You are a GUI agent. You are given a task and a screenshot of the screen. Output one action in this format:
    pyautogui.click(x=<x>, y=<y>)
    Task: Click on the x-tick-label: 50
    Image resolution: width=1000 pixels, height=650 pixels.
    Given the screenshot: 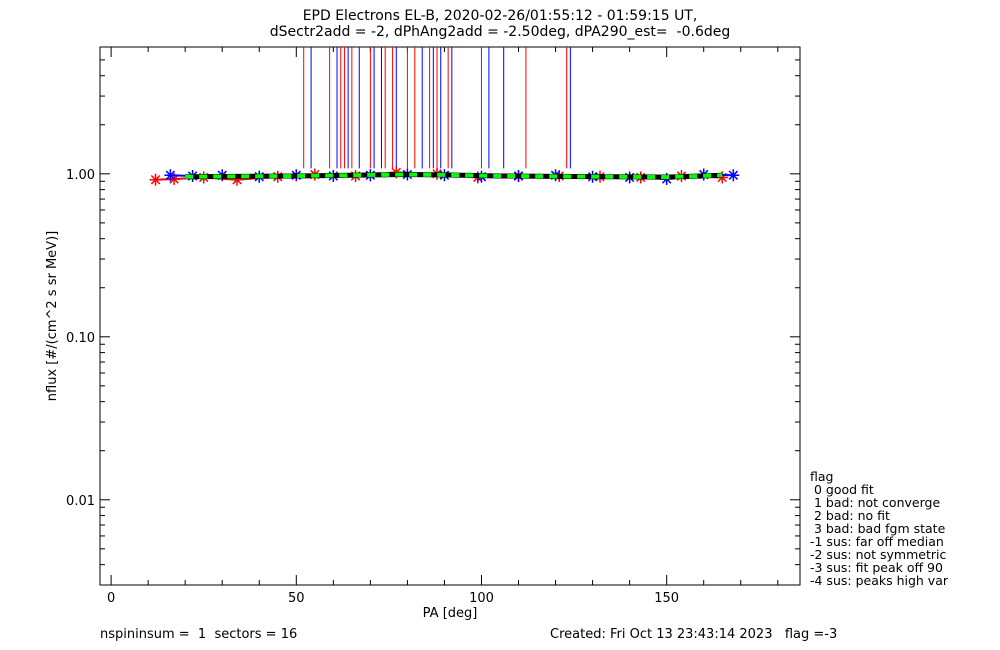 What is the action you would take?
    pyautogui.click(x=296, y=598)
    